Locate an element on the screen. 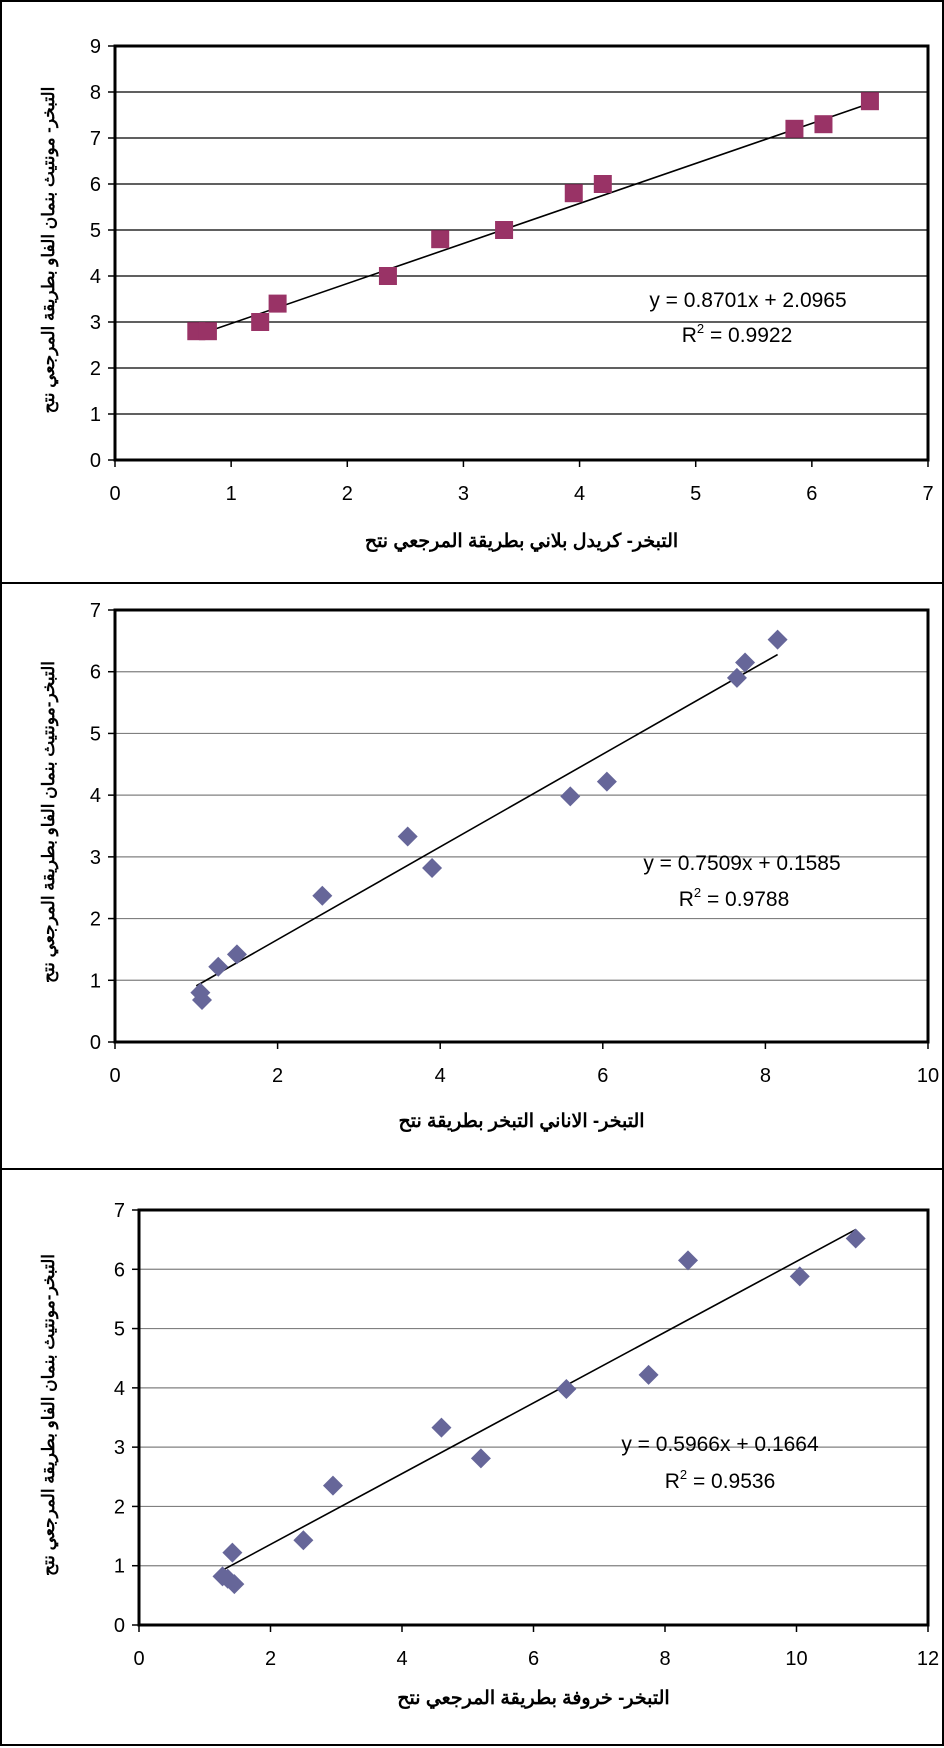 The width and height of the screenshot is (944, 1748). y-tick-label: 9 is located at coordinates (95, 47).